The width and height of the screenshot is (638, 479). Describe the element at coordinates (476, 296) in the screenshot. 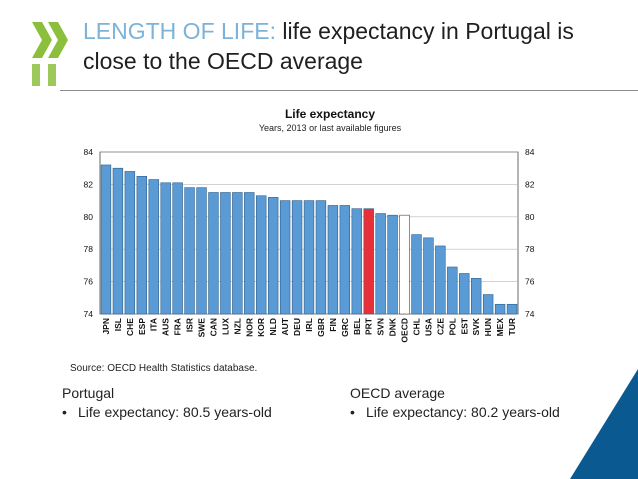

I see `bar-svk` at that location.